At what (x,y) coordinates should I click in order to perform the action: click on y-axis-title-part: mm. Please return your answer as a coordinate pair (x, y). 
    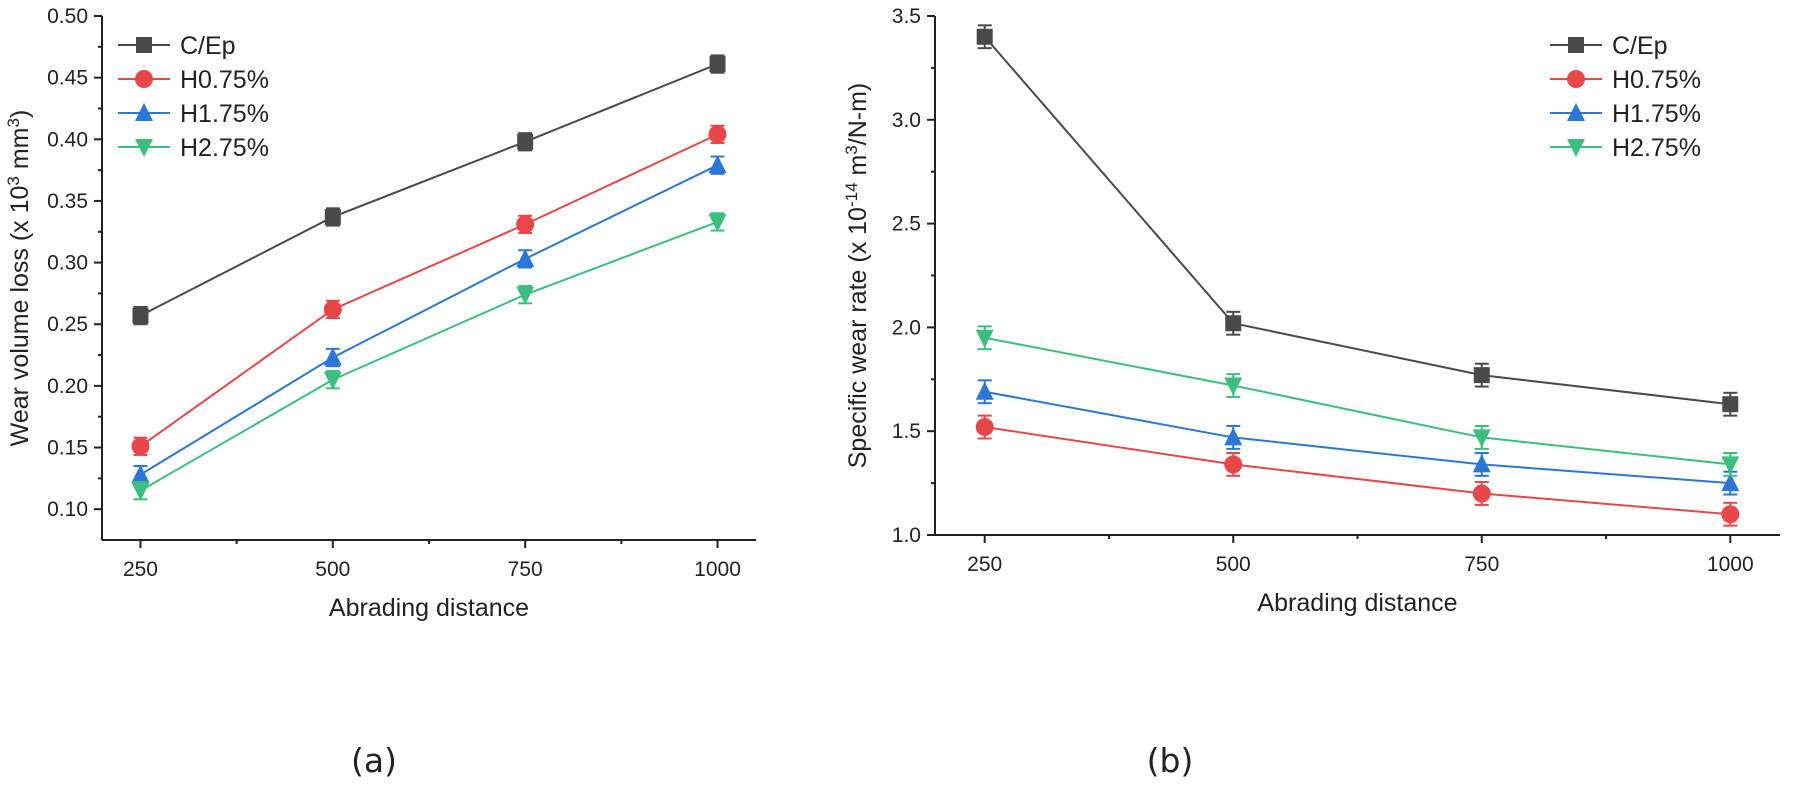
    Looking at the image, I should click on (20, 151).